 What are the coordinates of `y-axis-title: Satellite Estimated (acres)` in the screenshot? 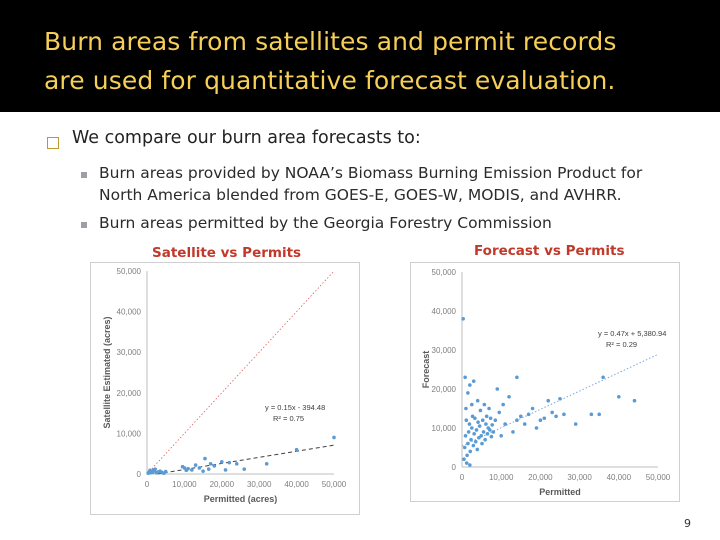 It's located at (107, 372).